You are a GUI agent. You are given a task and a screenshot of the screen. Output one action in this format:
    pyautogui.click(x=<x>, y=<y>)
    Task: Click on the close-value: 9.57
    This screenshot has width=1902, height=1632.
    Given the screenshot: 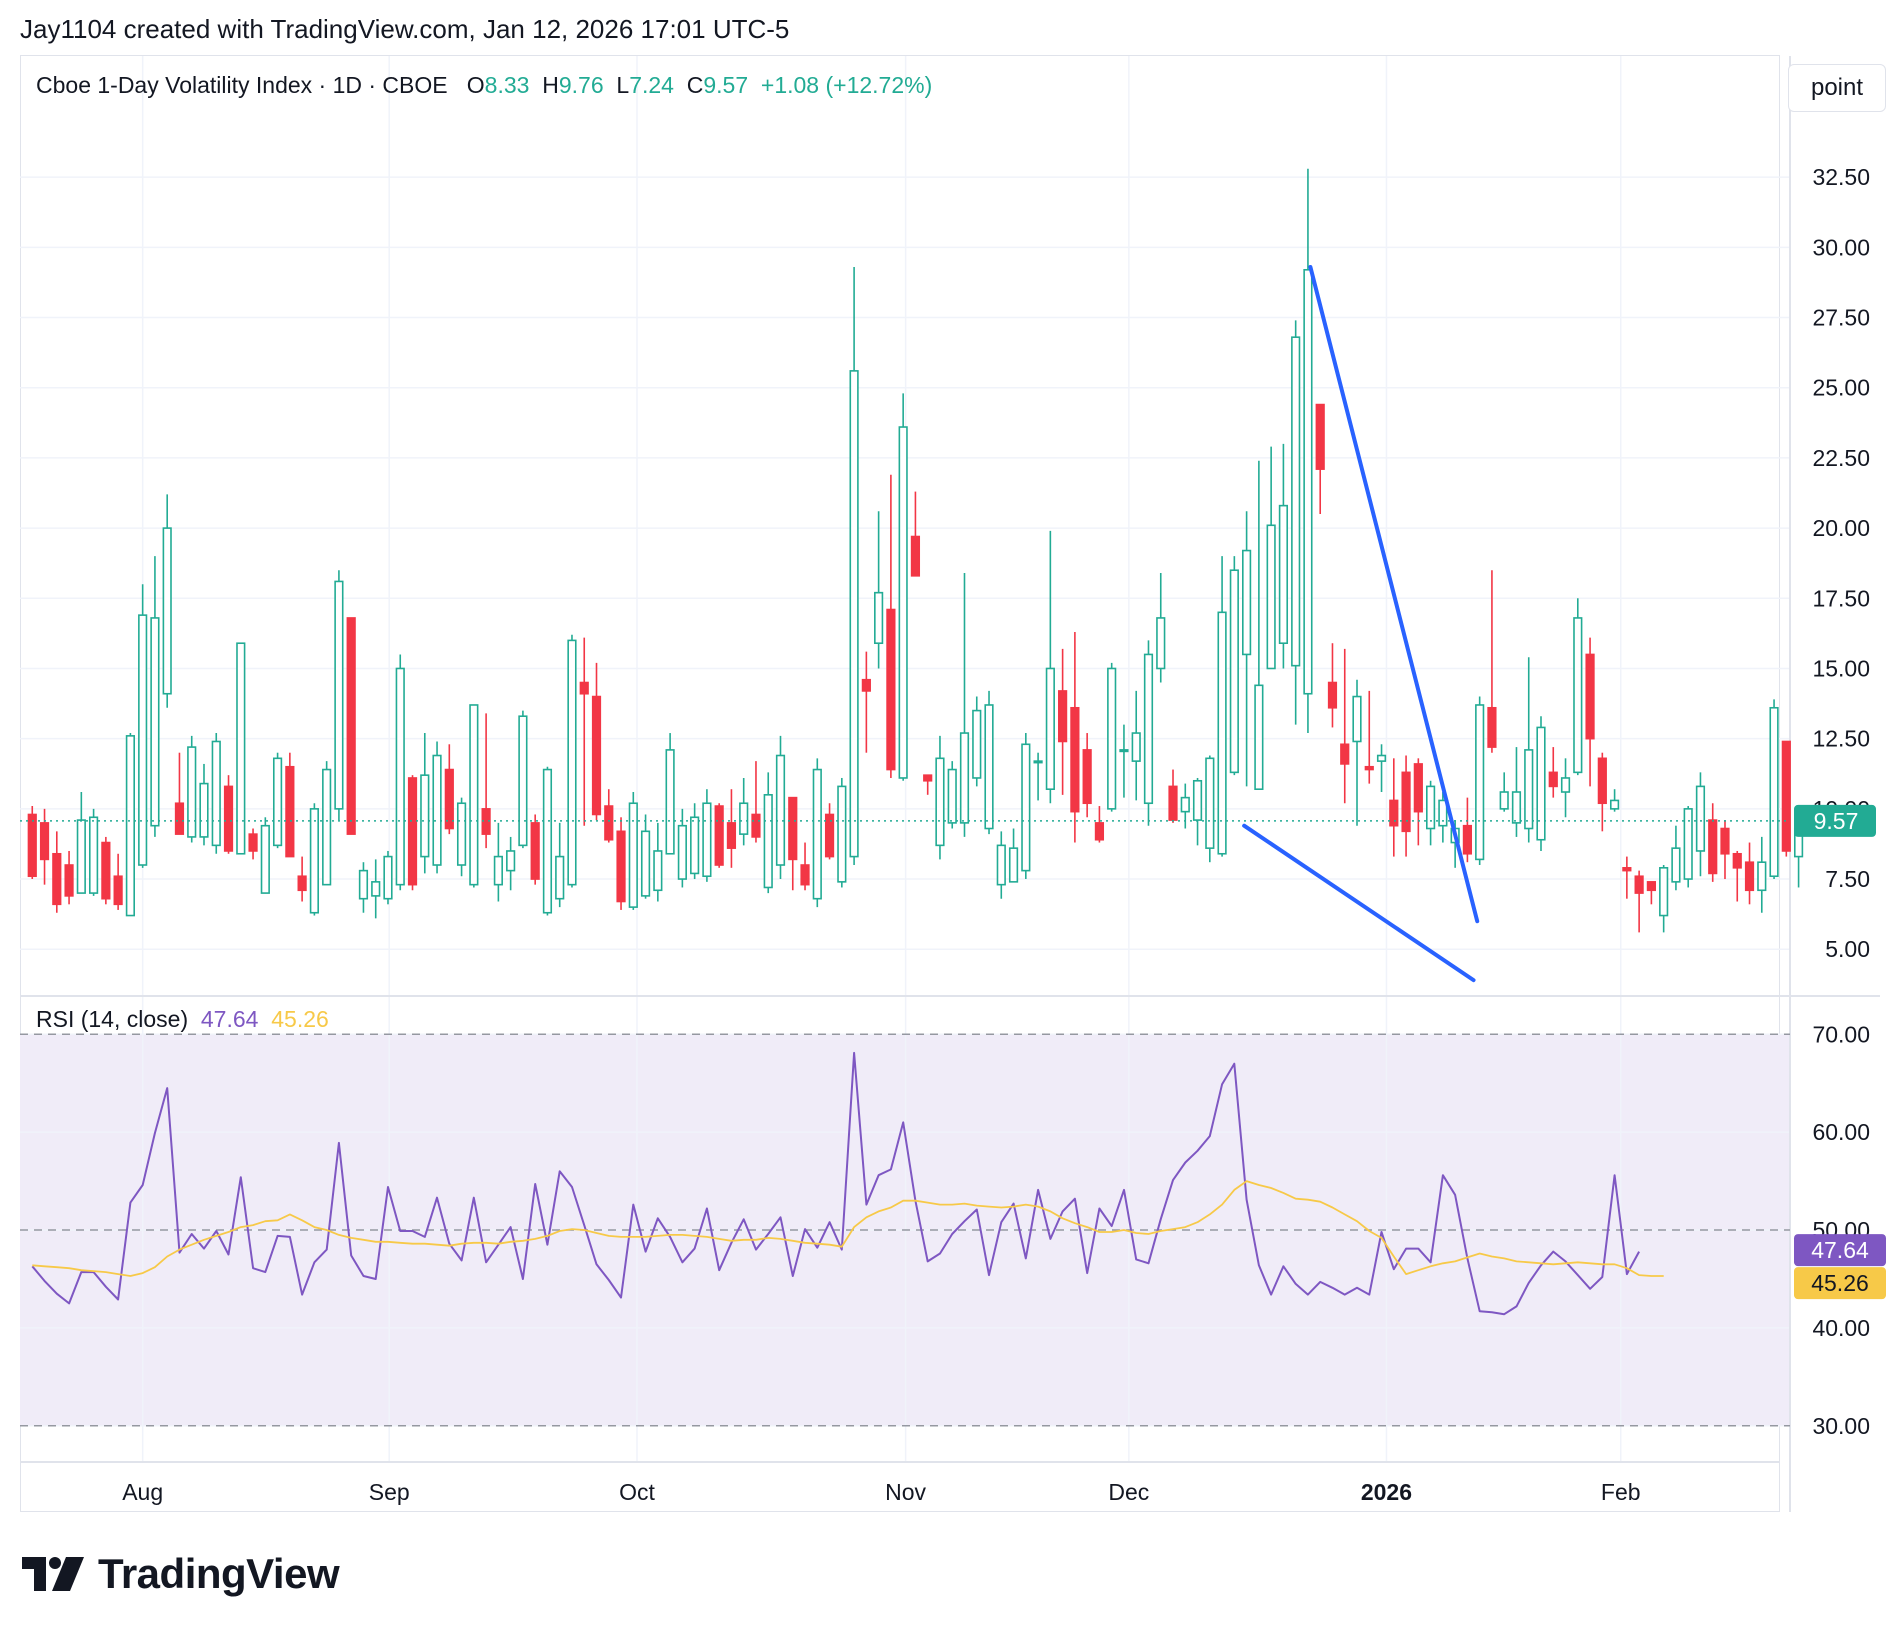 What is the action you would take?
    pyautogui.click(x=726, y=85)
    